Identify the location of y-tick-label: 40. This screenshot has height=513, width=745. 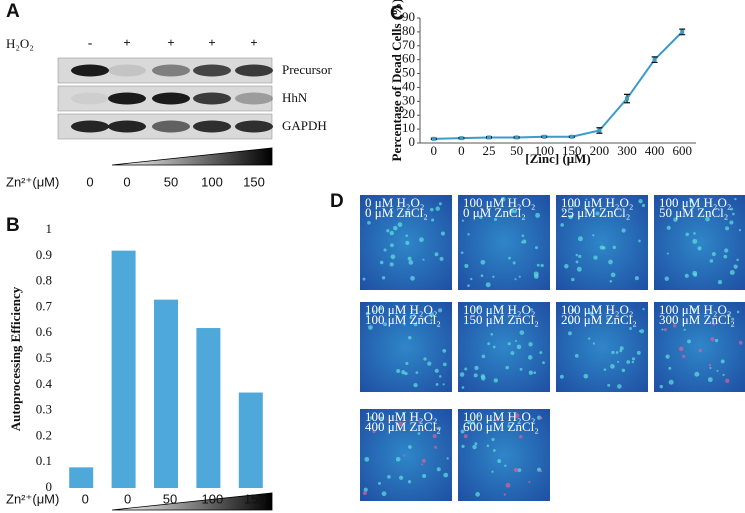
(408, 85).